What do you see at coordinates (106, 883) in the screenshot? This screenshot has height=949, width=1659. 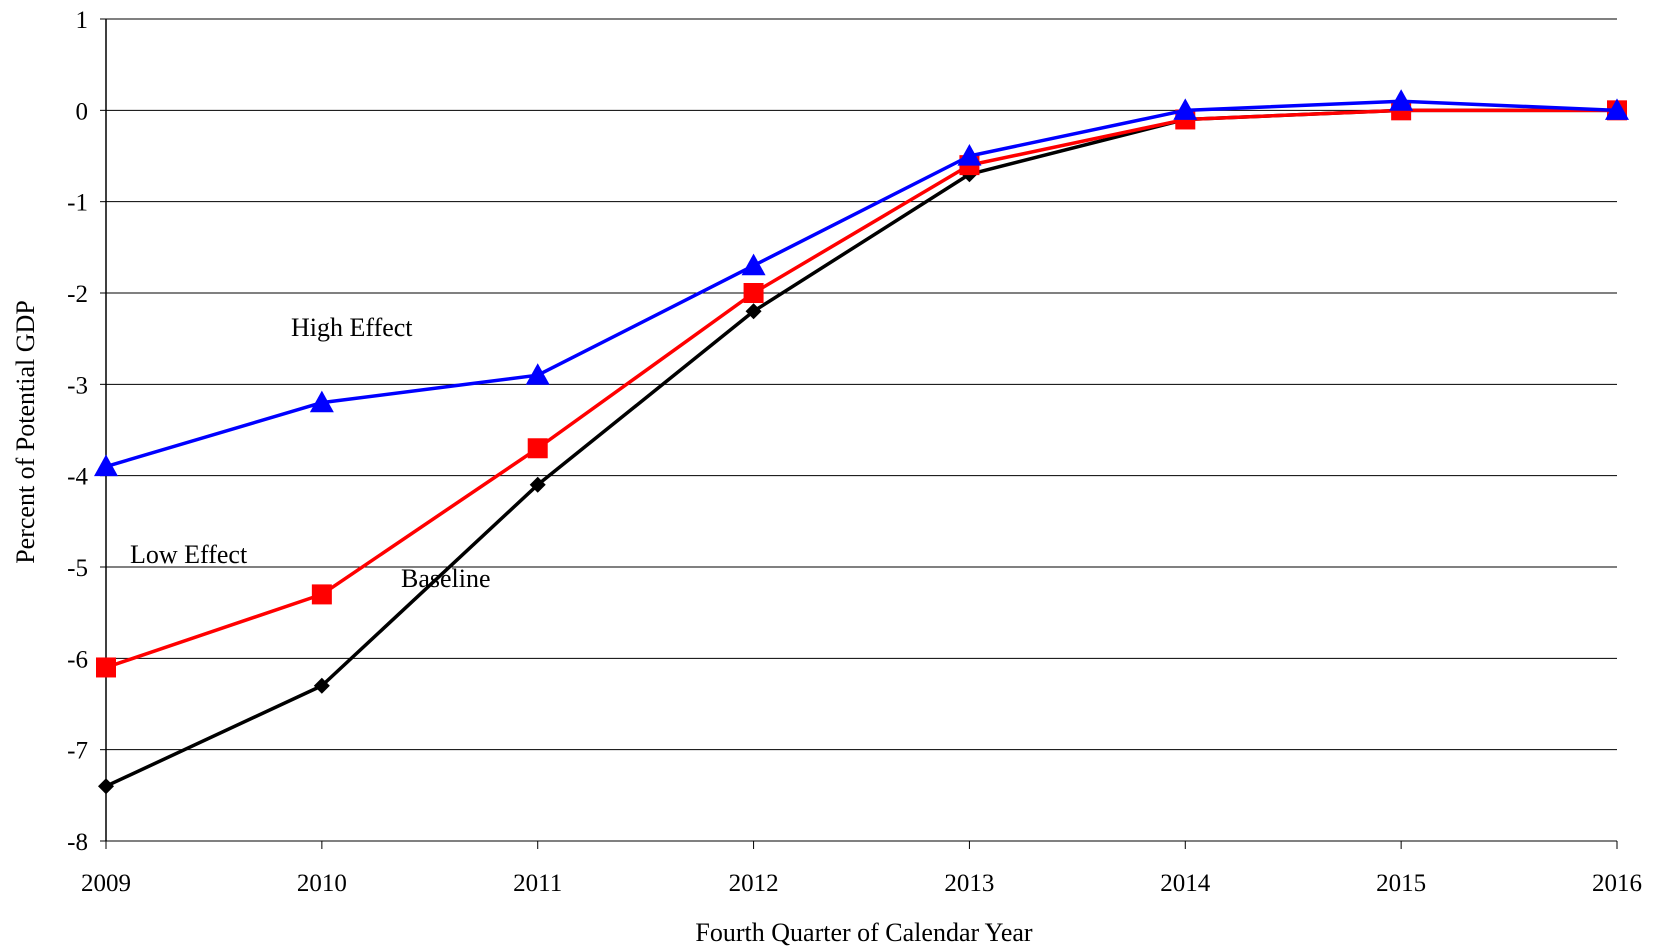 I see `x-tick-label: 2009` at bounding box center [106, 883].